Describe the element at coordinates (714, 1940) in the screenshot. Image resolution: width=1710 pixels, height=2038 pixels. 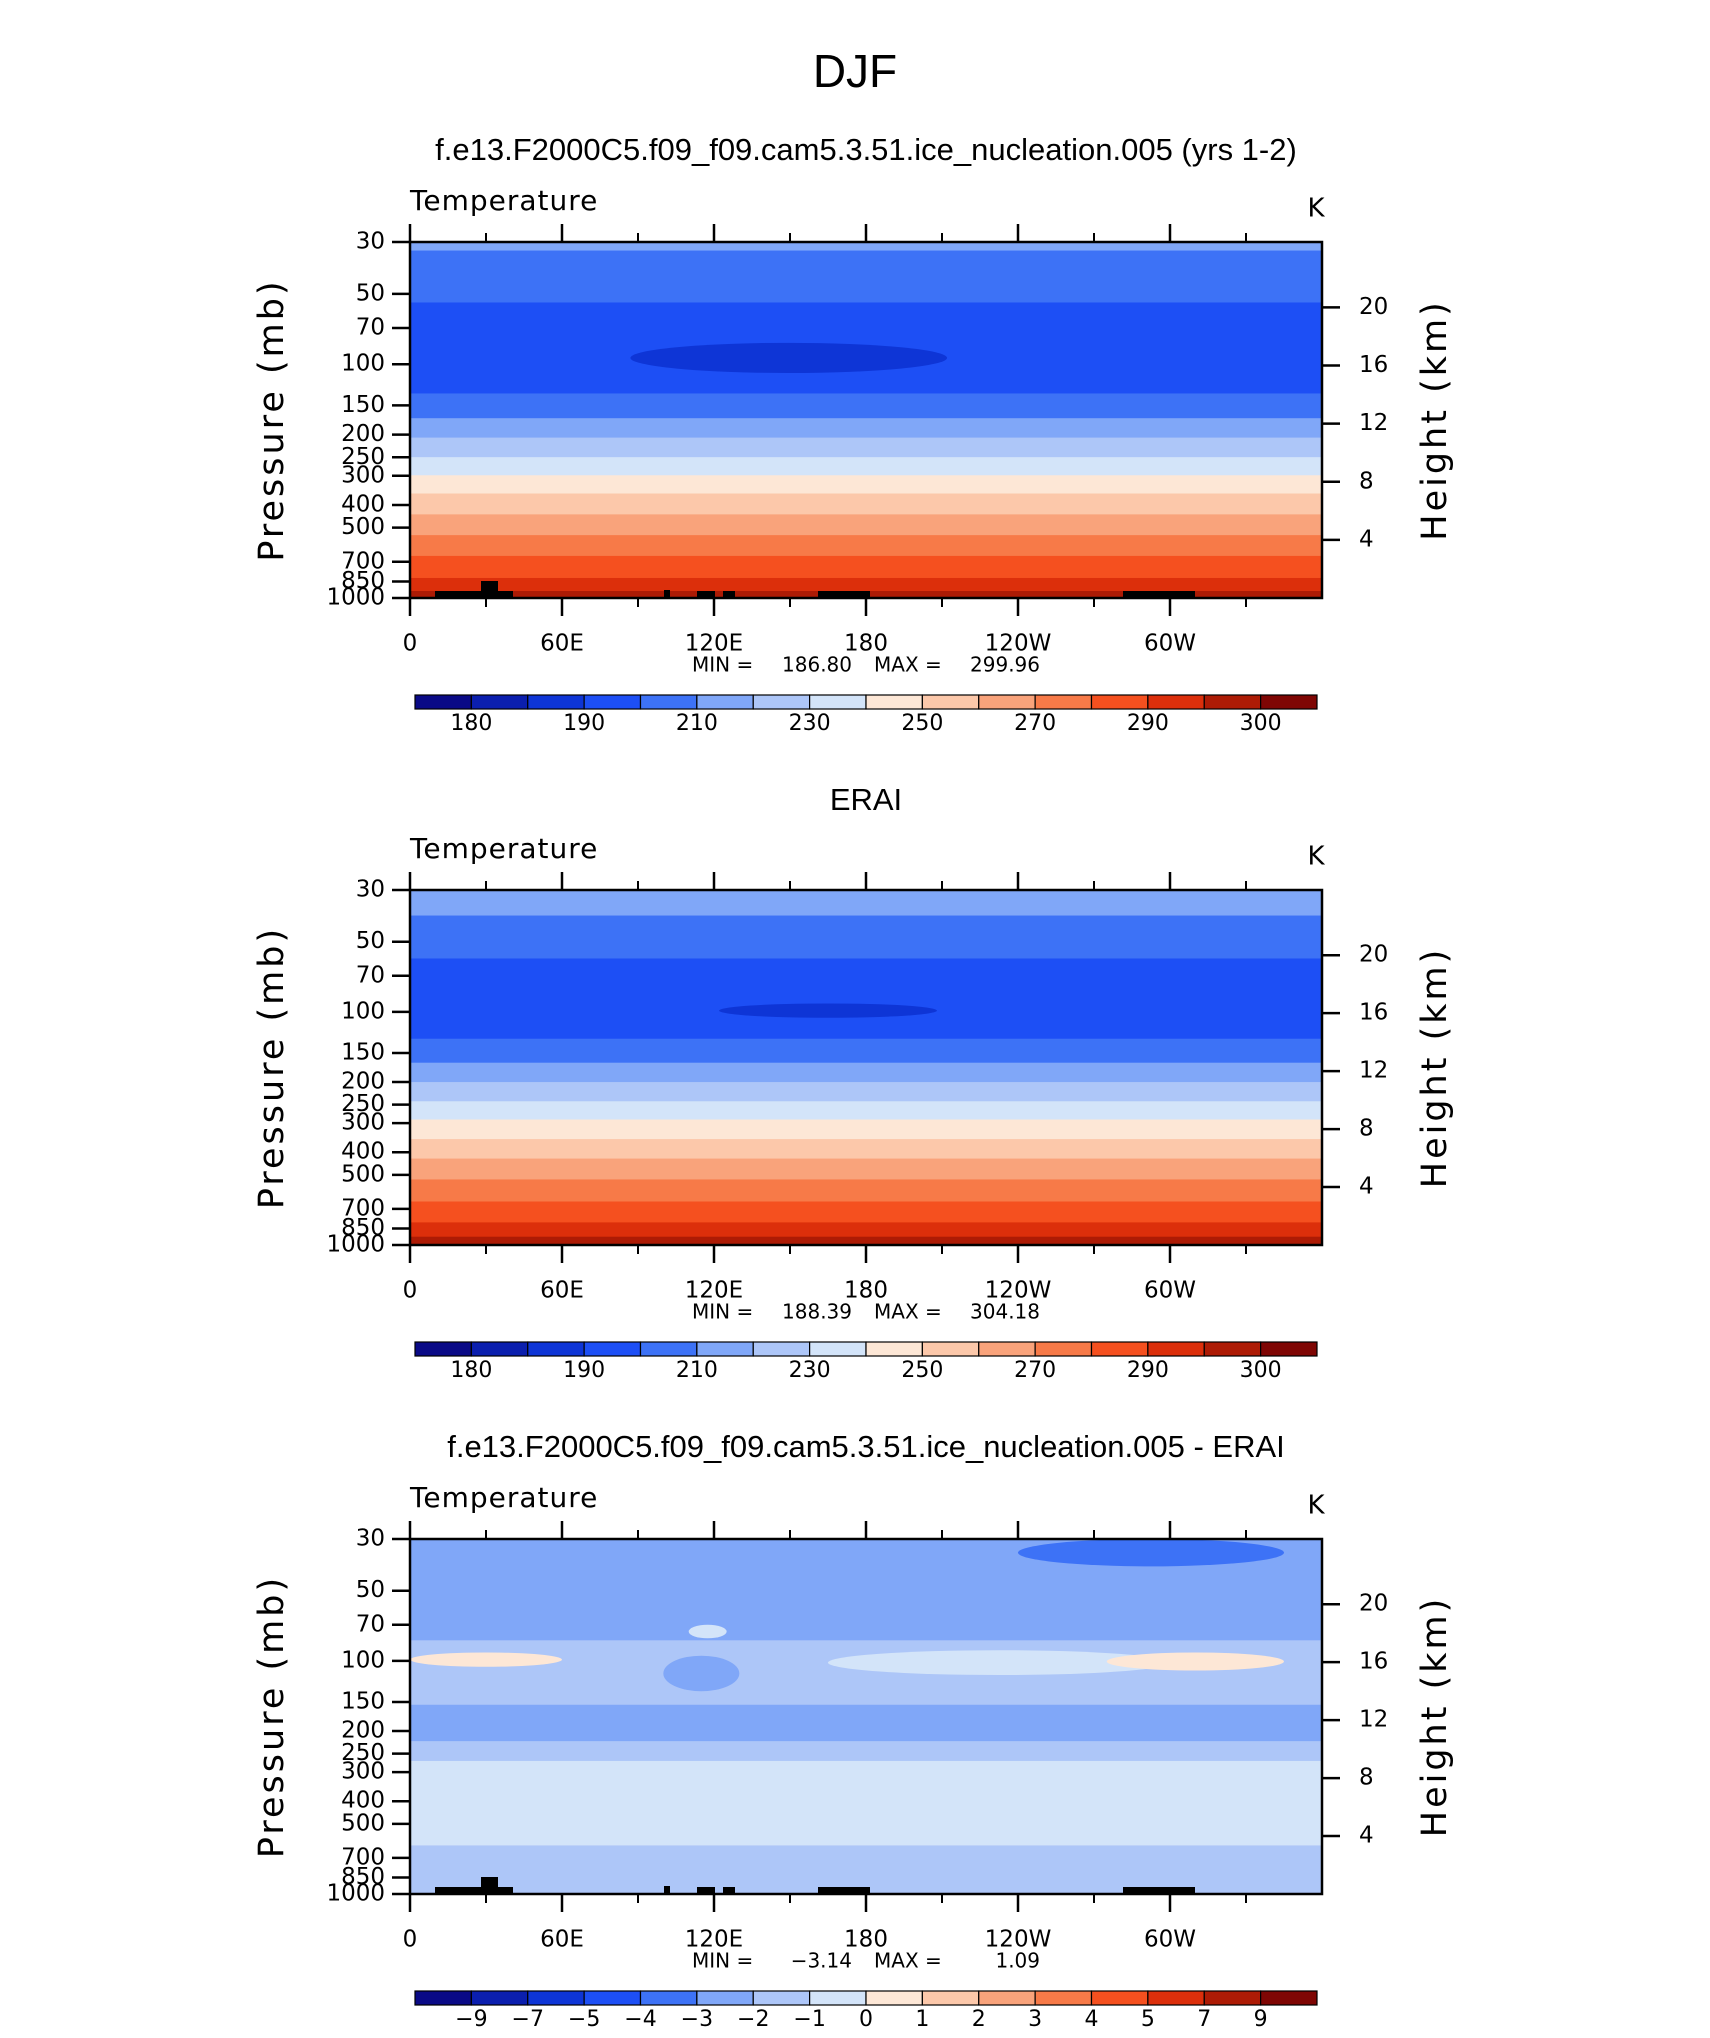
I see `x-tick-label: 120E` at that location.